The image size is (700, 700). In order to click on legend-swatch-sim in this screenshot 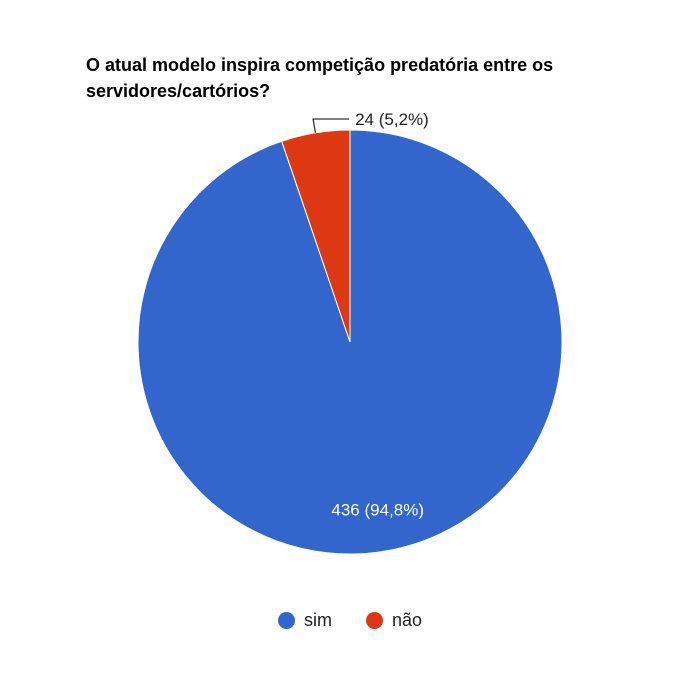, I will do `click(286, 620)`.